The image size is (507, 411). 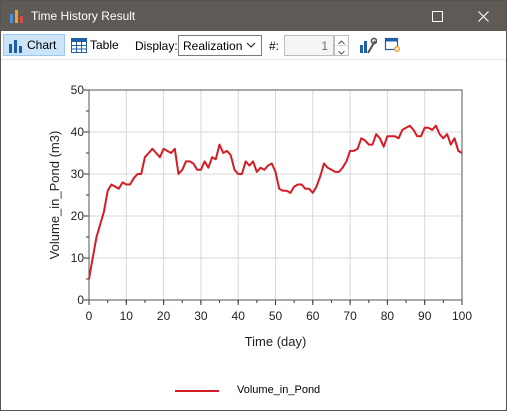 I want to click on chart-export-button, so click(x=393, y=45).